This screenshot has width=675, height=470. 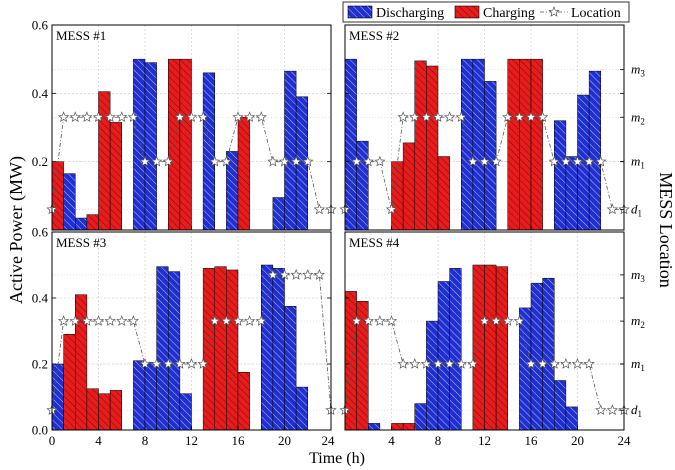 What do you see at coordinates (525, 144) in the screenshot?
I see `charging-bar-h16` at bounding box center [525, 144].